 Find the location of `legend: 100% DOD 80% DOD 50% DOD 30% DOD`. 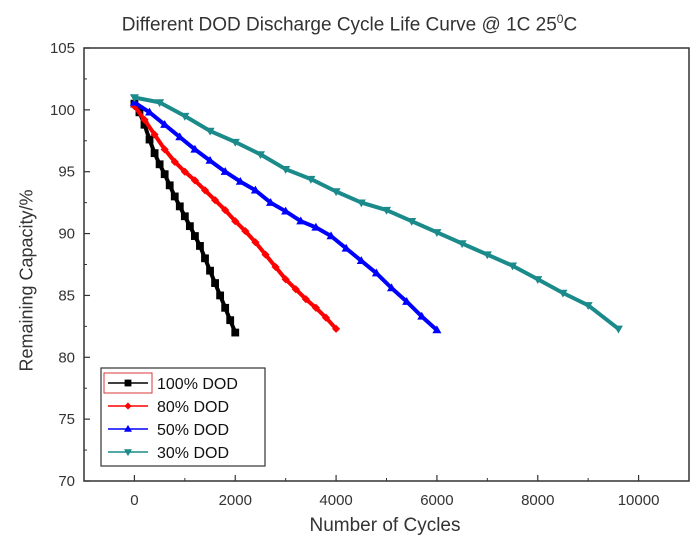

legend: 100% DOD 80% DOD 50% DOD 30% DOD is located at coordinates (183, 417).